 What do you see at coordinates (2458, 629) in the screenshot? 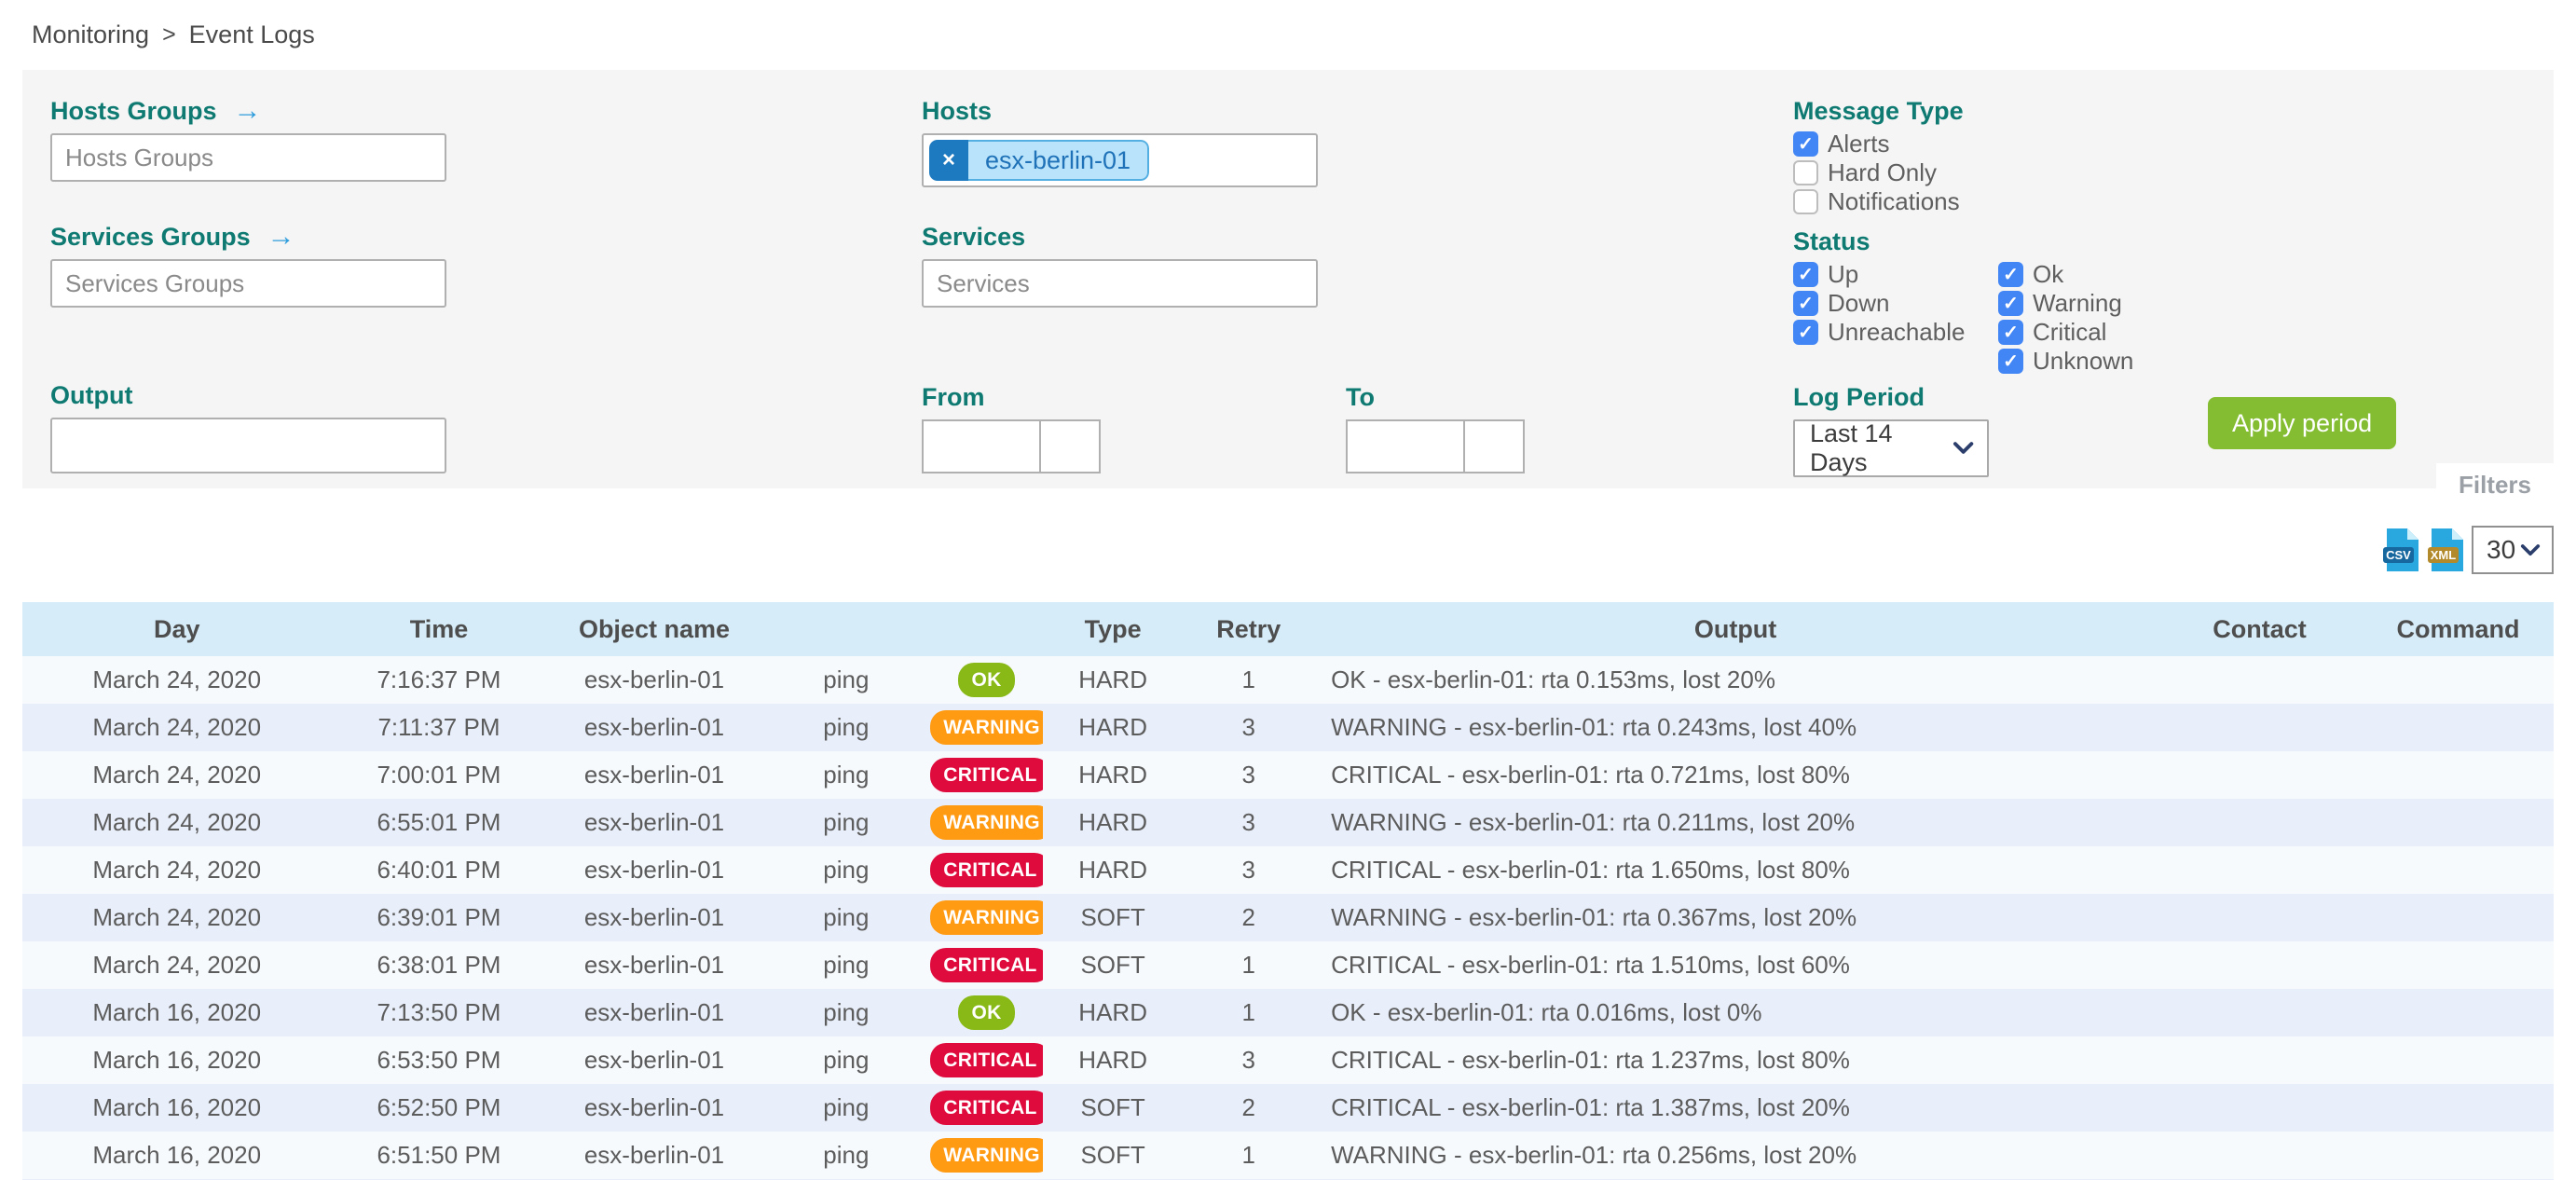
I see `column-header-command: Command` at bounding box center [2458, 629].